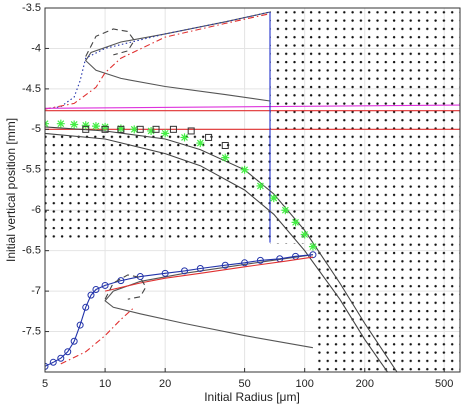 The image size is (474, 415). Describe the element at coordinates (31, 170) in the screenshot. I see `y-tick-label: -5.5` at that location.